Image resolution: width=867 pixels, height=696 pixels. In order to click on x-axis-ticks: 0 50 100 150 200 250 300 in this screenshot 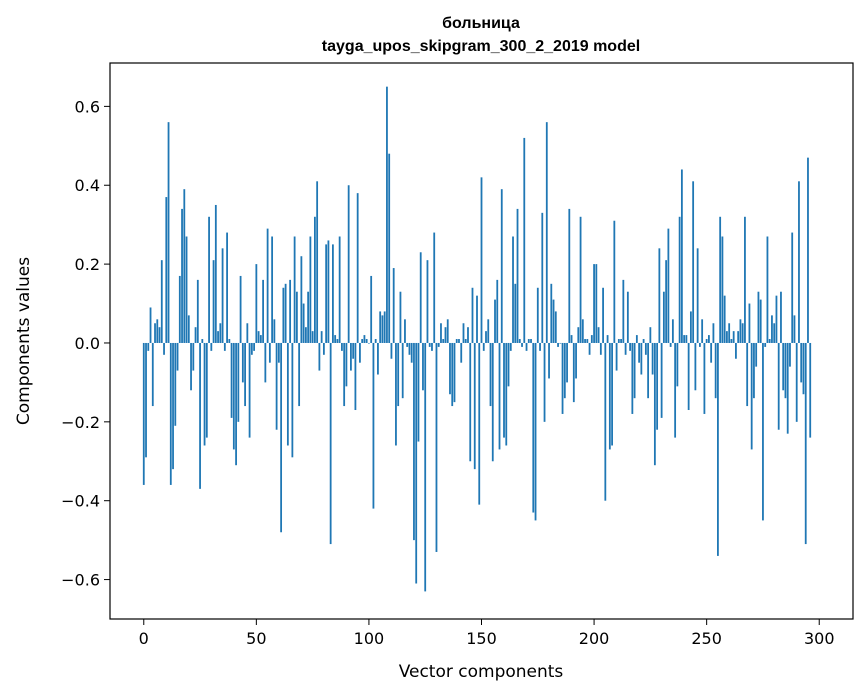, I will do `click(487, 633)`.